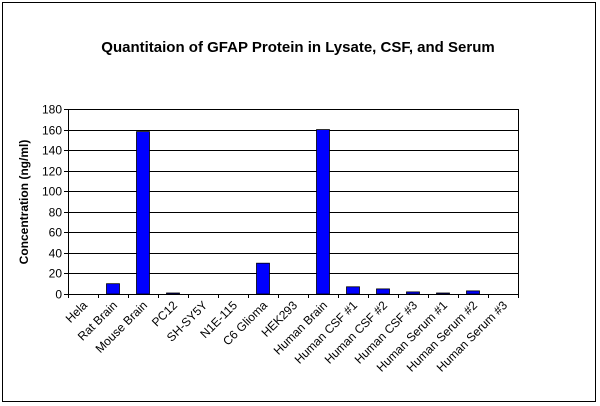 This screenshot has height=406, width=600. What do you see at coordinates (56, 254) in the screenshot?
I see `y-tick-label: 40` at bounding box center [56, 254].